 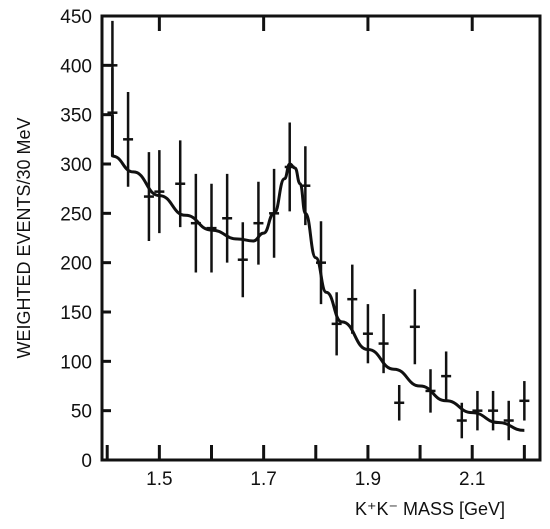 I want to click on x-tick-label: 1.9, so click(x=368, y=479).